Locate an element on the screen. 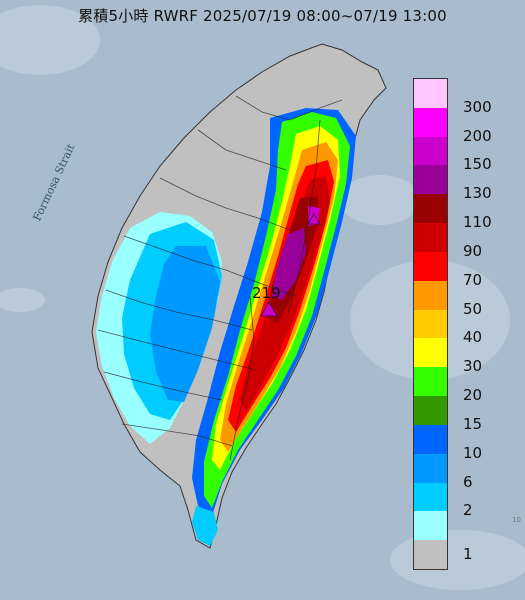 Image resolution: width=525 pixels, height=600 pixels. color-legend is located at coordinates (430, 324).